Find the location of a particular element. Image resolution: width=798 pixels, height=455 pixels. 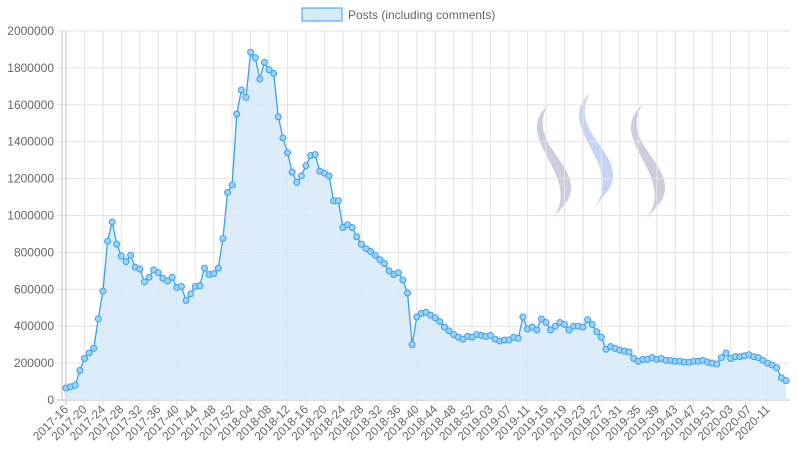

legend-label: Posts (including comments) is located at coordinates (421, 15).